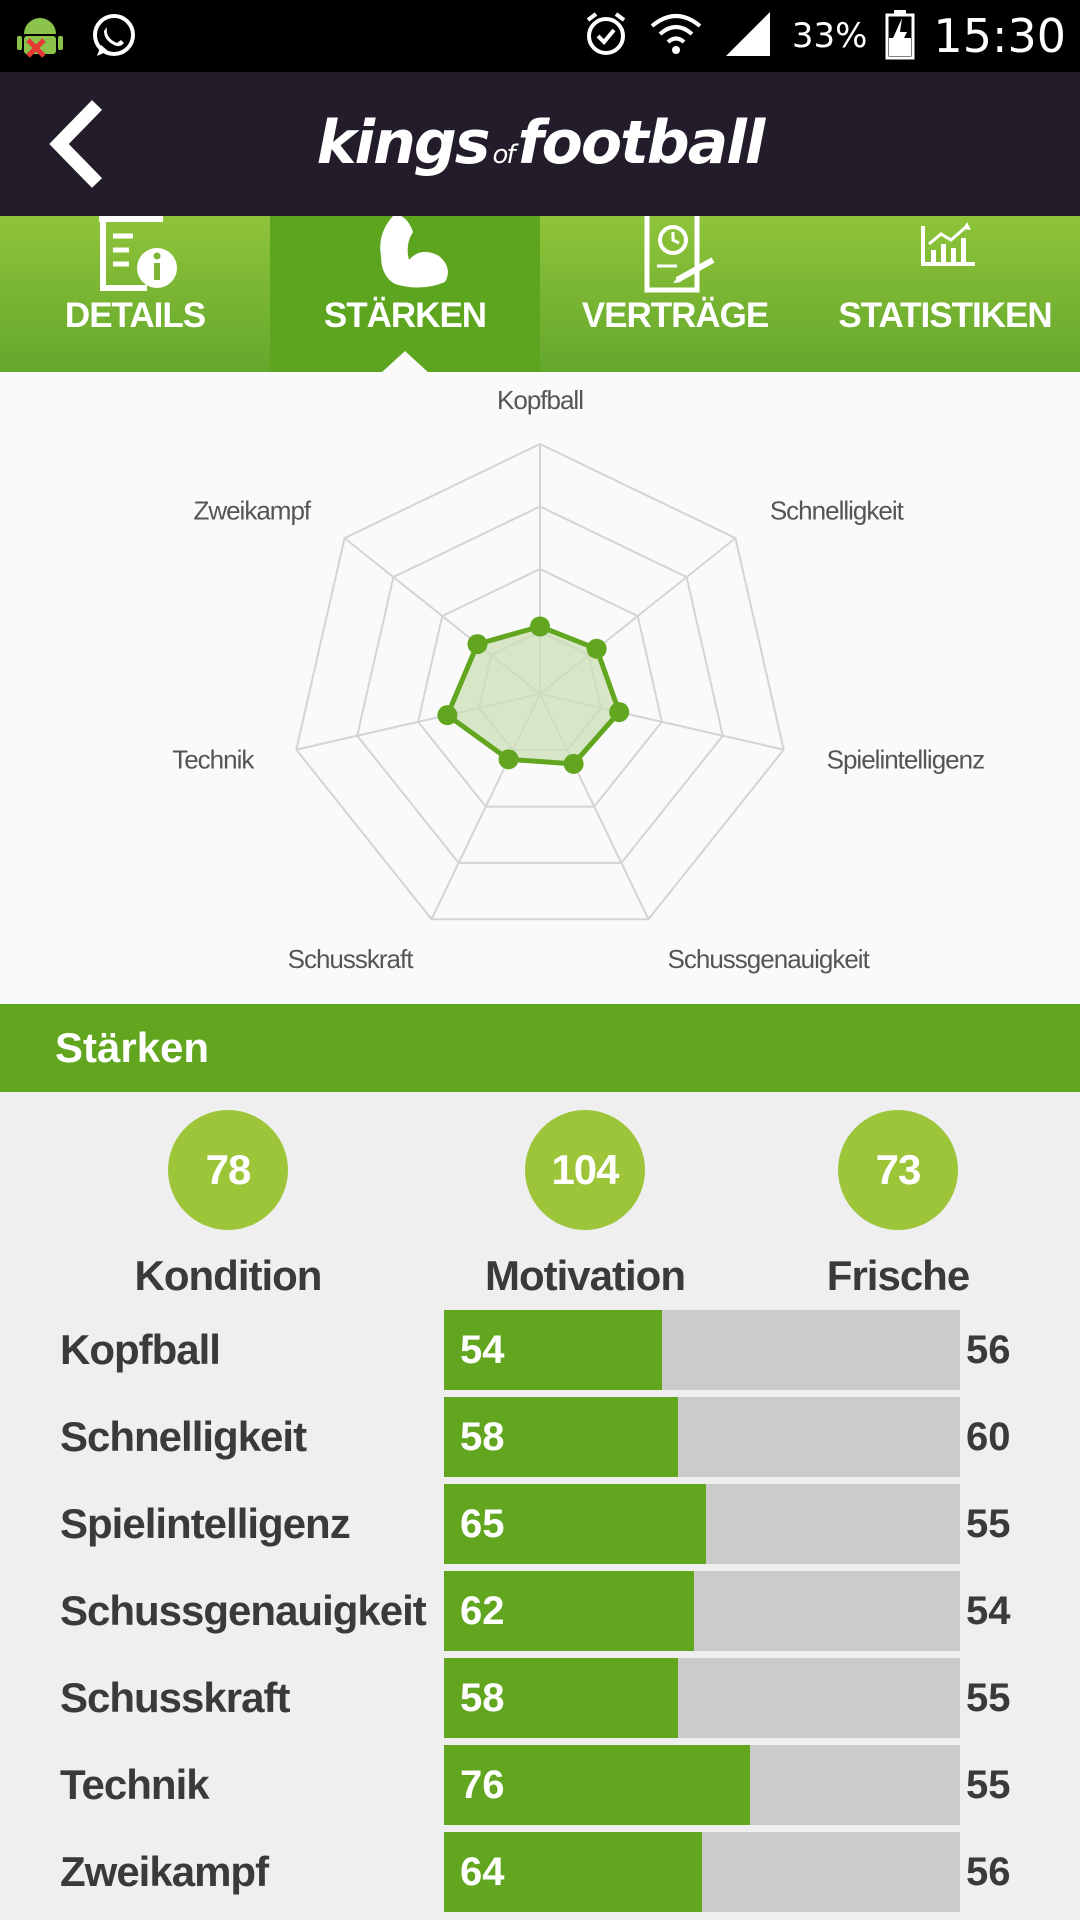  I want to click on app-bar: kings offootball, so click(540, 144).